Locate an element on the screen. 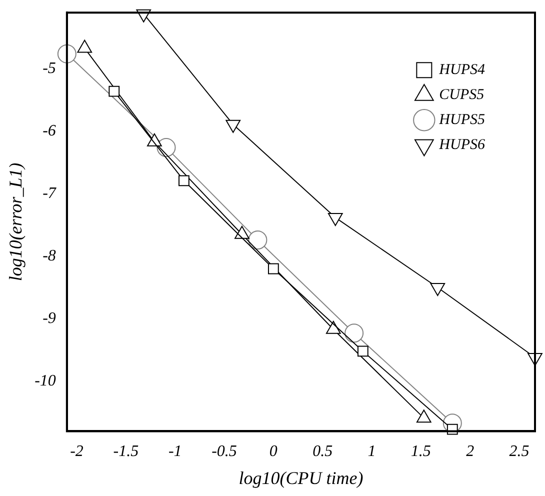 The height and width of the screenshot is (496, 545). x-tick-label: -1 is located at coordinates (175, 451).